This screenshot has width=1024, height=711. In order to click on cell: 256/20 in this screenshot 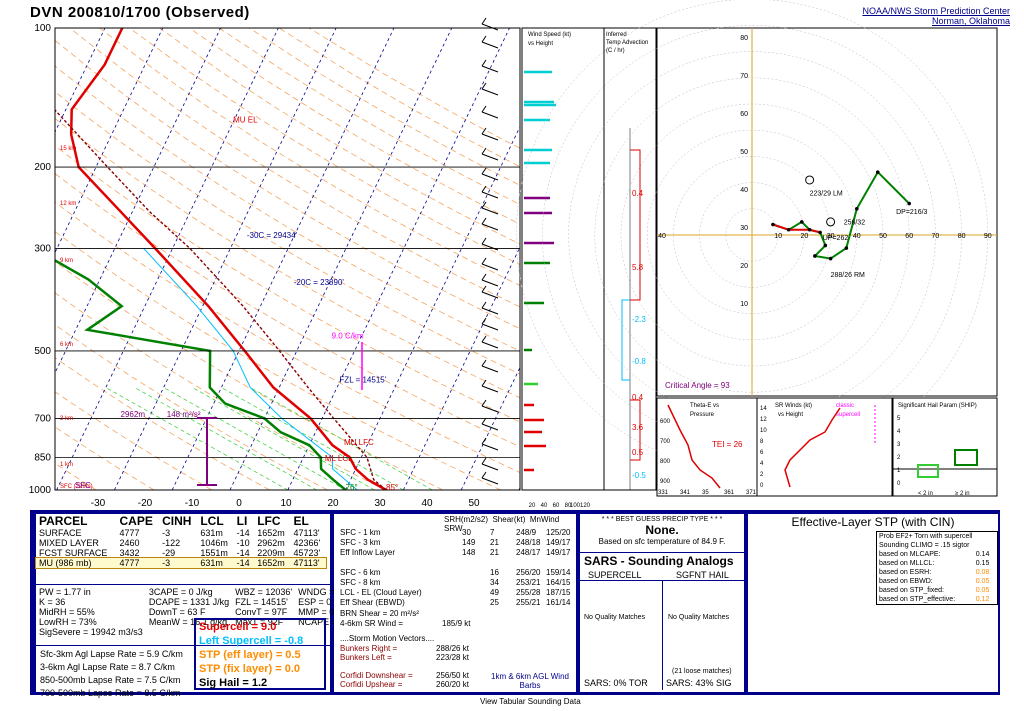, I will do `click(528, 572)`.